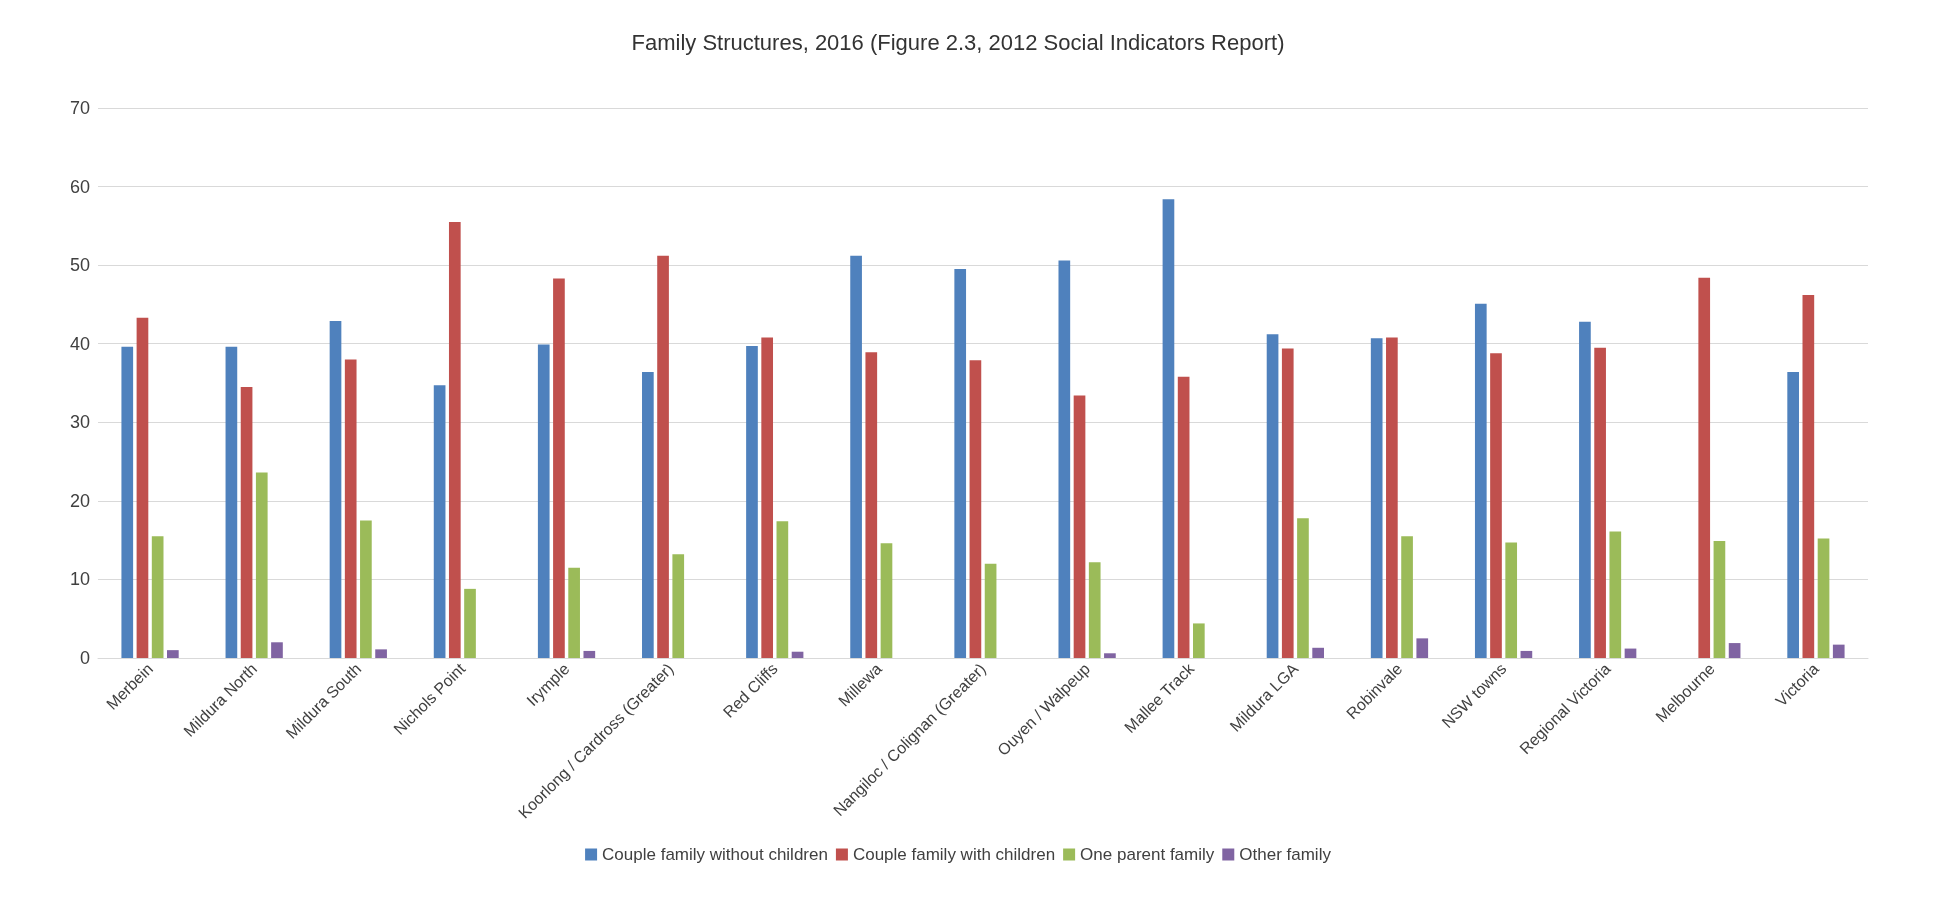 The image size is (1937, 908). Describe the element at coordinates (958, 42) in the screenshot. I see `chart-title: Family Structures, 2016 (Figure 2.3, 2012 Social Indicators Report)` at that location.